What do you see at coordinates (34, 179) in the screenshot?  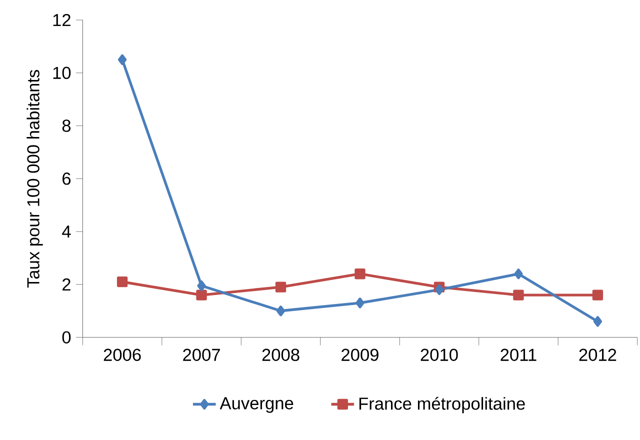 I see `y-axis-title: Taux pour 100 000 habitants` at bounding box center [34, 179].